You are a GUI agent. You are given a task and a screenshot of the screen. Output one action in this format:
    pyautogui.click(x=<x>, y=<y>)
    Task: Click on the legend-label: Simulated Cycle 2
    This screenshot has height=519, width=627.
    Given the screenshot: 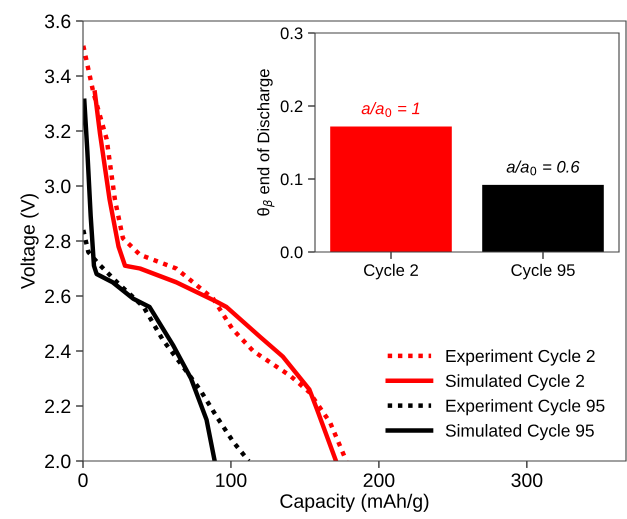 What is the action you would take?
    pyautogui.click(x=515, y=382)
    